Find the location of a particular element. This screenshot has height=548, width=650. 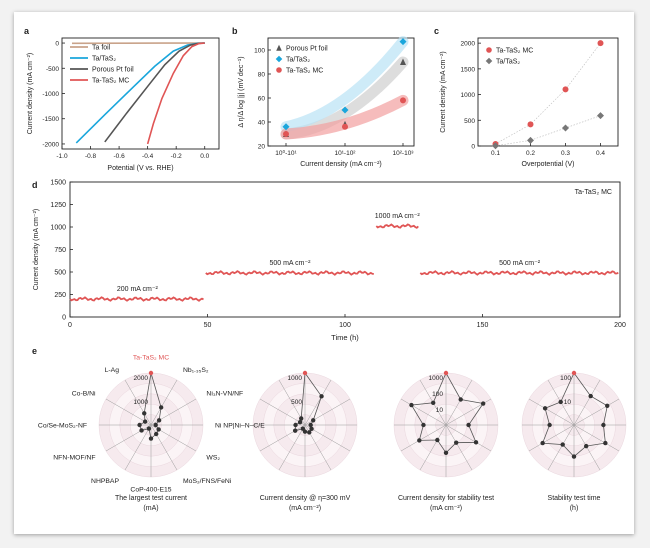

x-tick-label-a: -1.0 is located at coordinates (62, 156).